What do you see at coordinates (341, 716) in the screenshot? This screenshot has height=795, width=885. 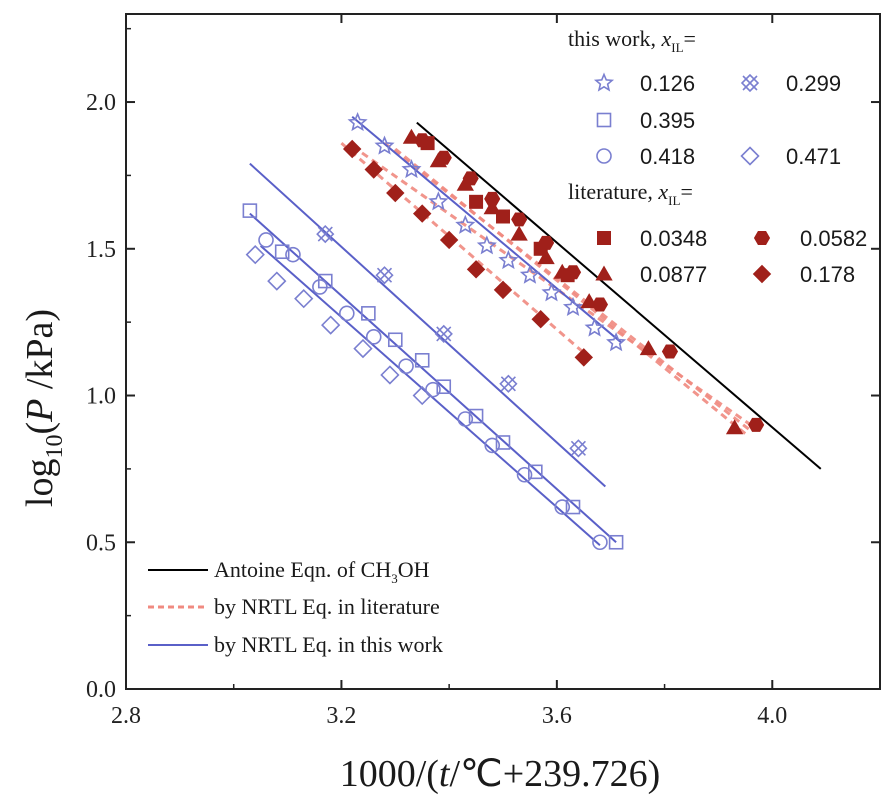 I see `x-tick-label: 3.2` at bounding box center [341, 716].